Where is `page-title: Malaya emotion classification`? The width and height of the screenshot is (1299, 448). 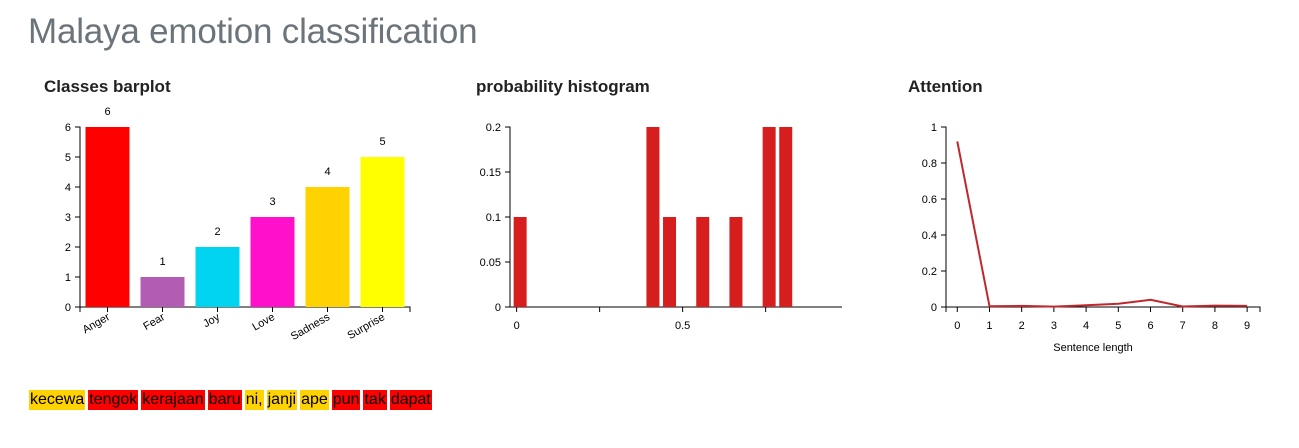 page-title: Malaya emotion classification is located at coordinates (253, 31).